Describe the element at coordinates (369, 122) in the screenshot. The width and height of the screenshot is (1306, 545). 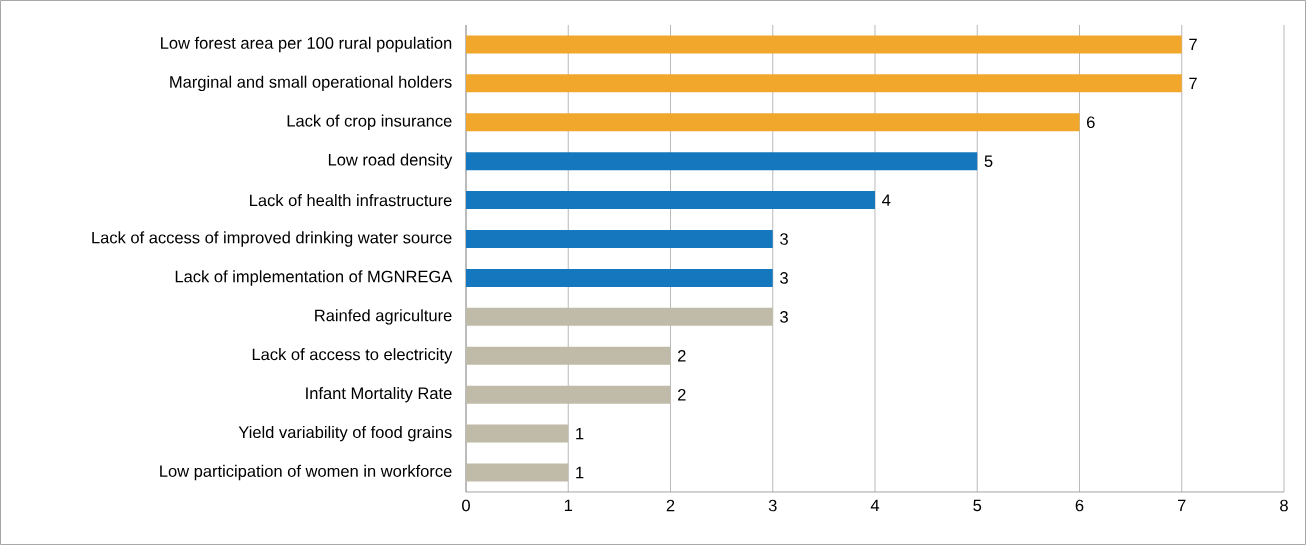
I see `y-tick-label: Lack of crop insurance` at that location.